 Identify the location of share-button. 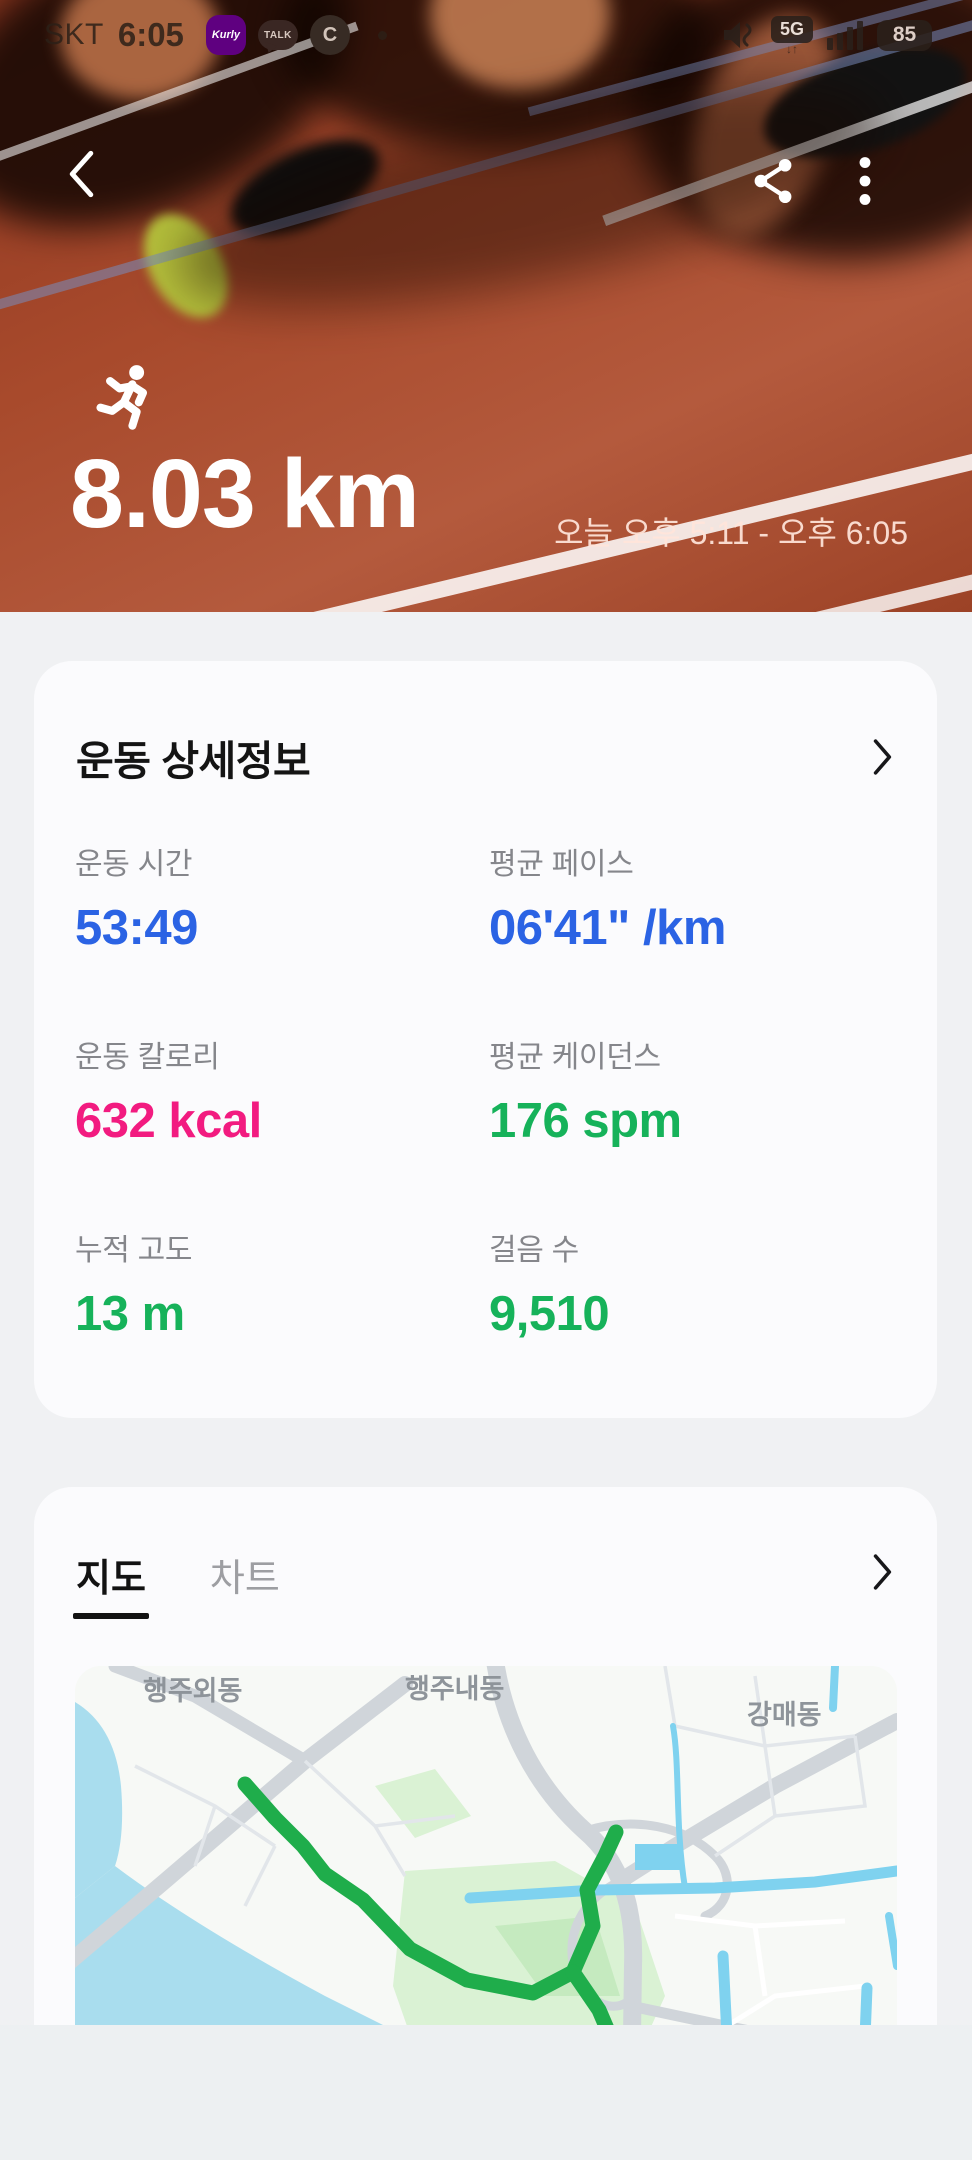
(773, 182).